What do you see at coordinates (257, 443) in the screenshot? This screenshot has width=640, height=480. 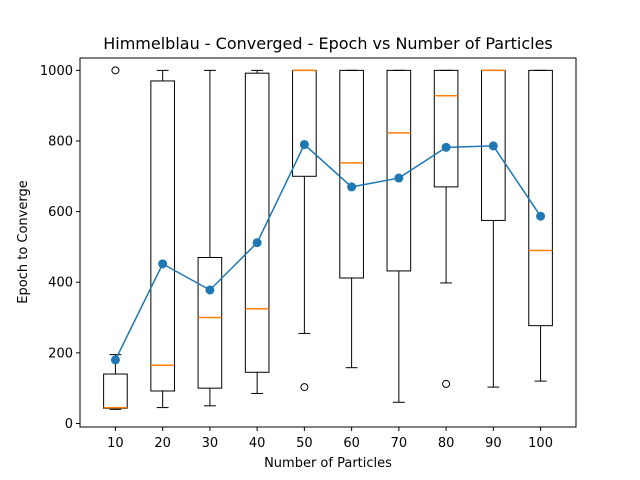 I see `x-tick-label: 40` at bounding box center [257, 443].